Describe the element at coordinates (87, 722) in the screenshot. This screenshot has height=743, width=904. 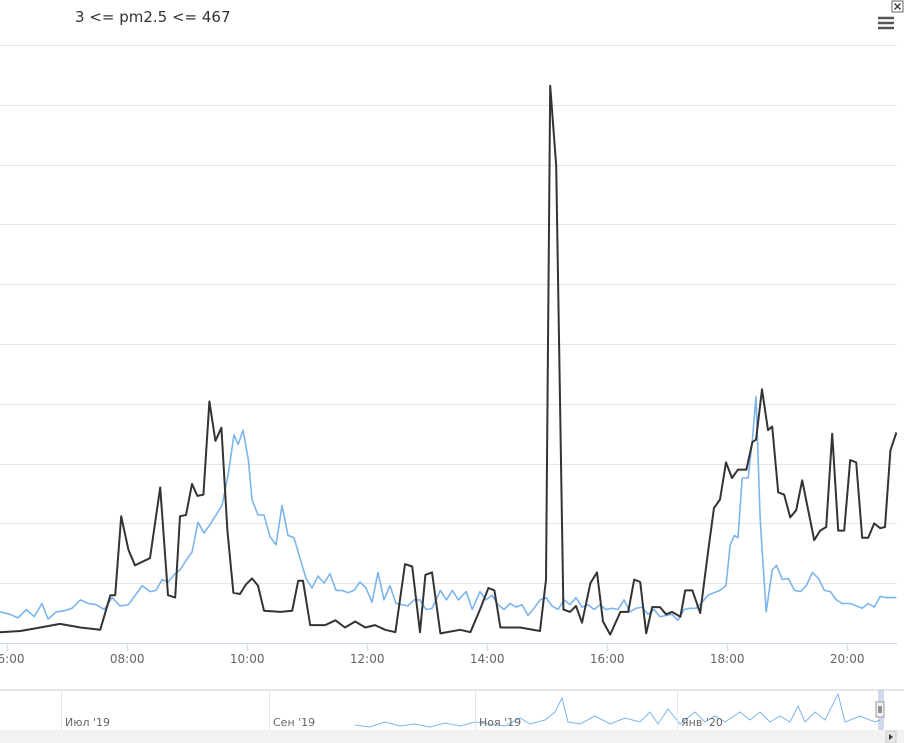
I see `navigator-label: Июл '19` at that location.